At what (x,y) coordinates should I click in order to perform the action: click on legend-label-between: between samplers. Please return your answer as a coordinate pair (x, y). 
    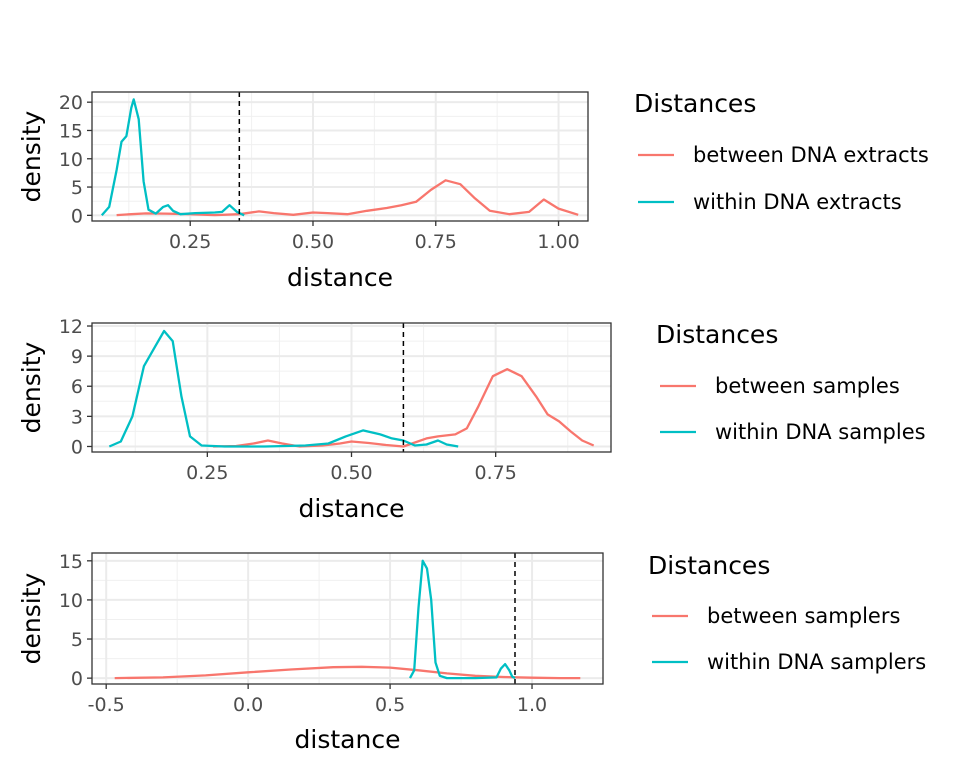
    Looking at the image, I should click on (803, 616).